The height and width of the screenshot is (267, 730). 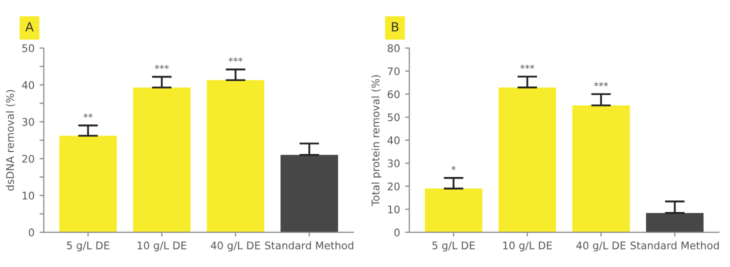 What do you see at coordinates (11, 140) in the screenshot?
I see `y-axis-title: dsDNA removal (%)` at bounding box center [11, 140].